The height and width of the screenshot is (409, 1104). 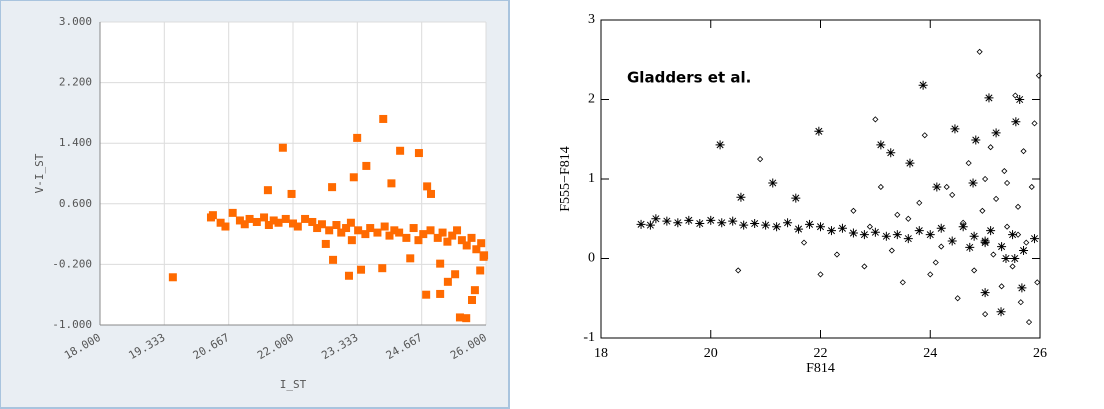 I want to click on y-tick-label: -1, so click(x=589, y=337).